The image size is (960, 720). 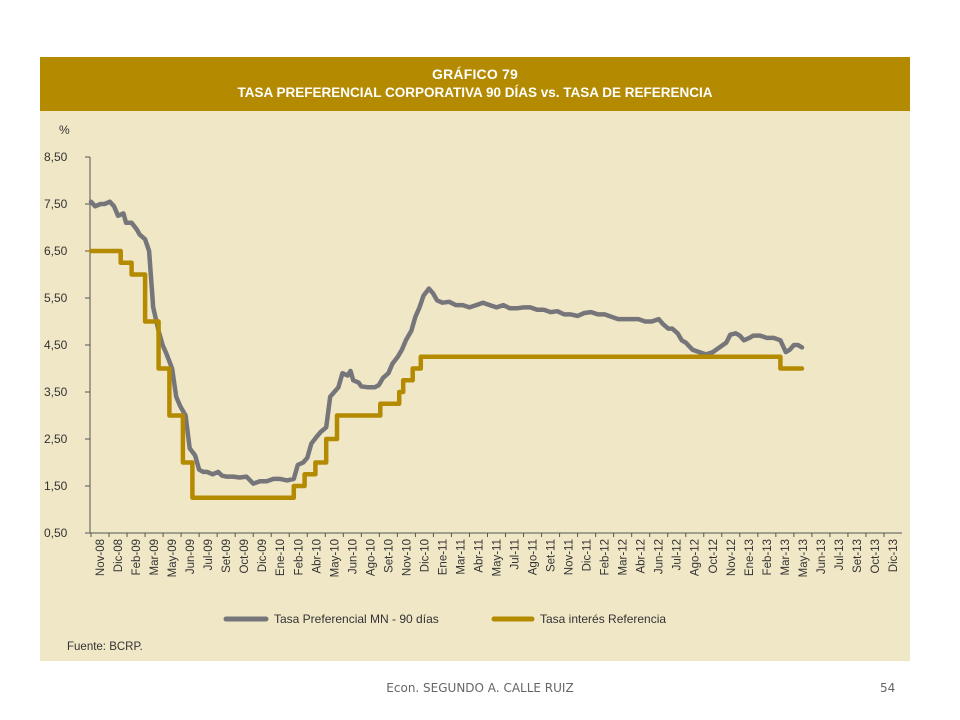 What do you see at coordinates (173, 558) in the screenshot?
I see `x-tick-label: May-09` at bounding box center [173, 558].